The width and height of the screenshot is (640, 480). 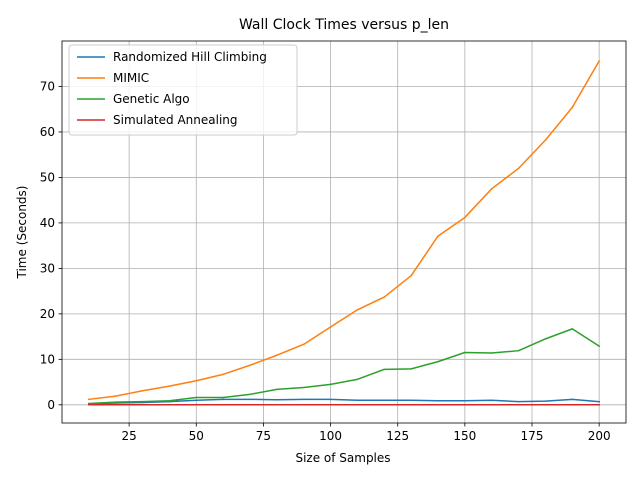 What do you see at coordinates (47, 359) in the screenshot?
I see `y-tick-label: 10` at bounding box center [47, 359].